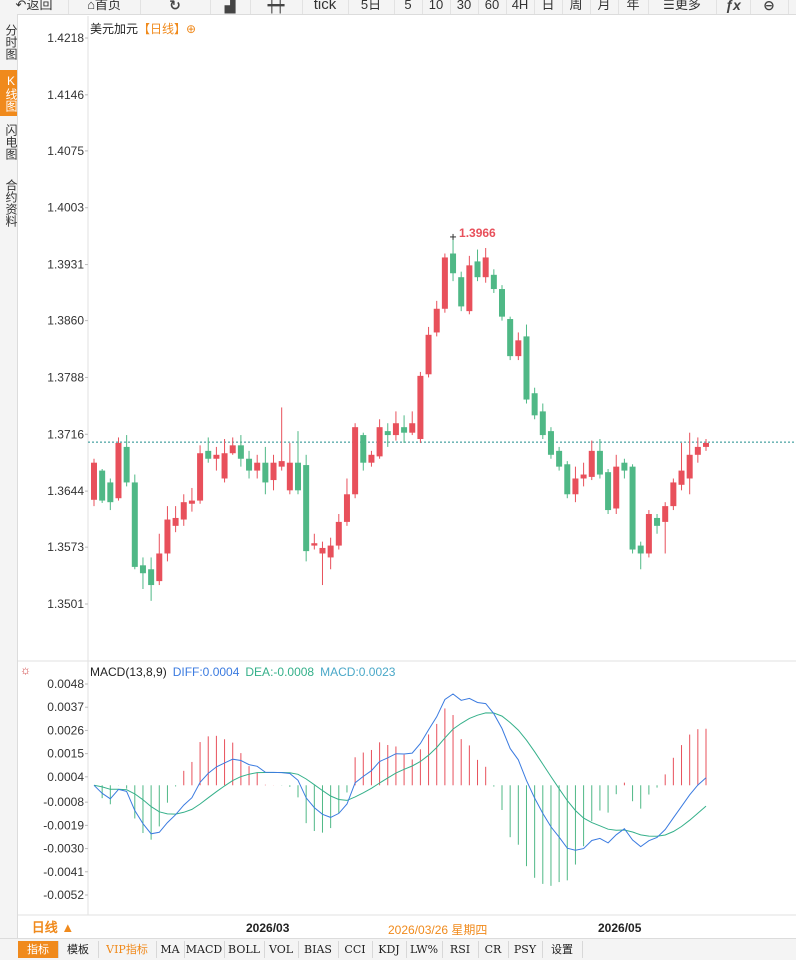 This screenshot has height=960, width=796. I want to click on price-tick-label: 1.3860, so click(65, 321).